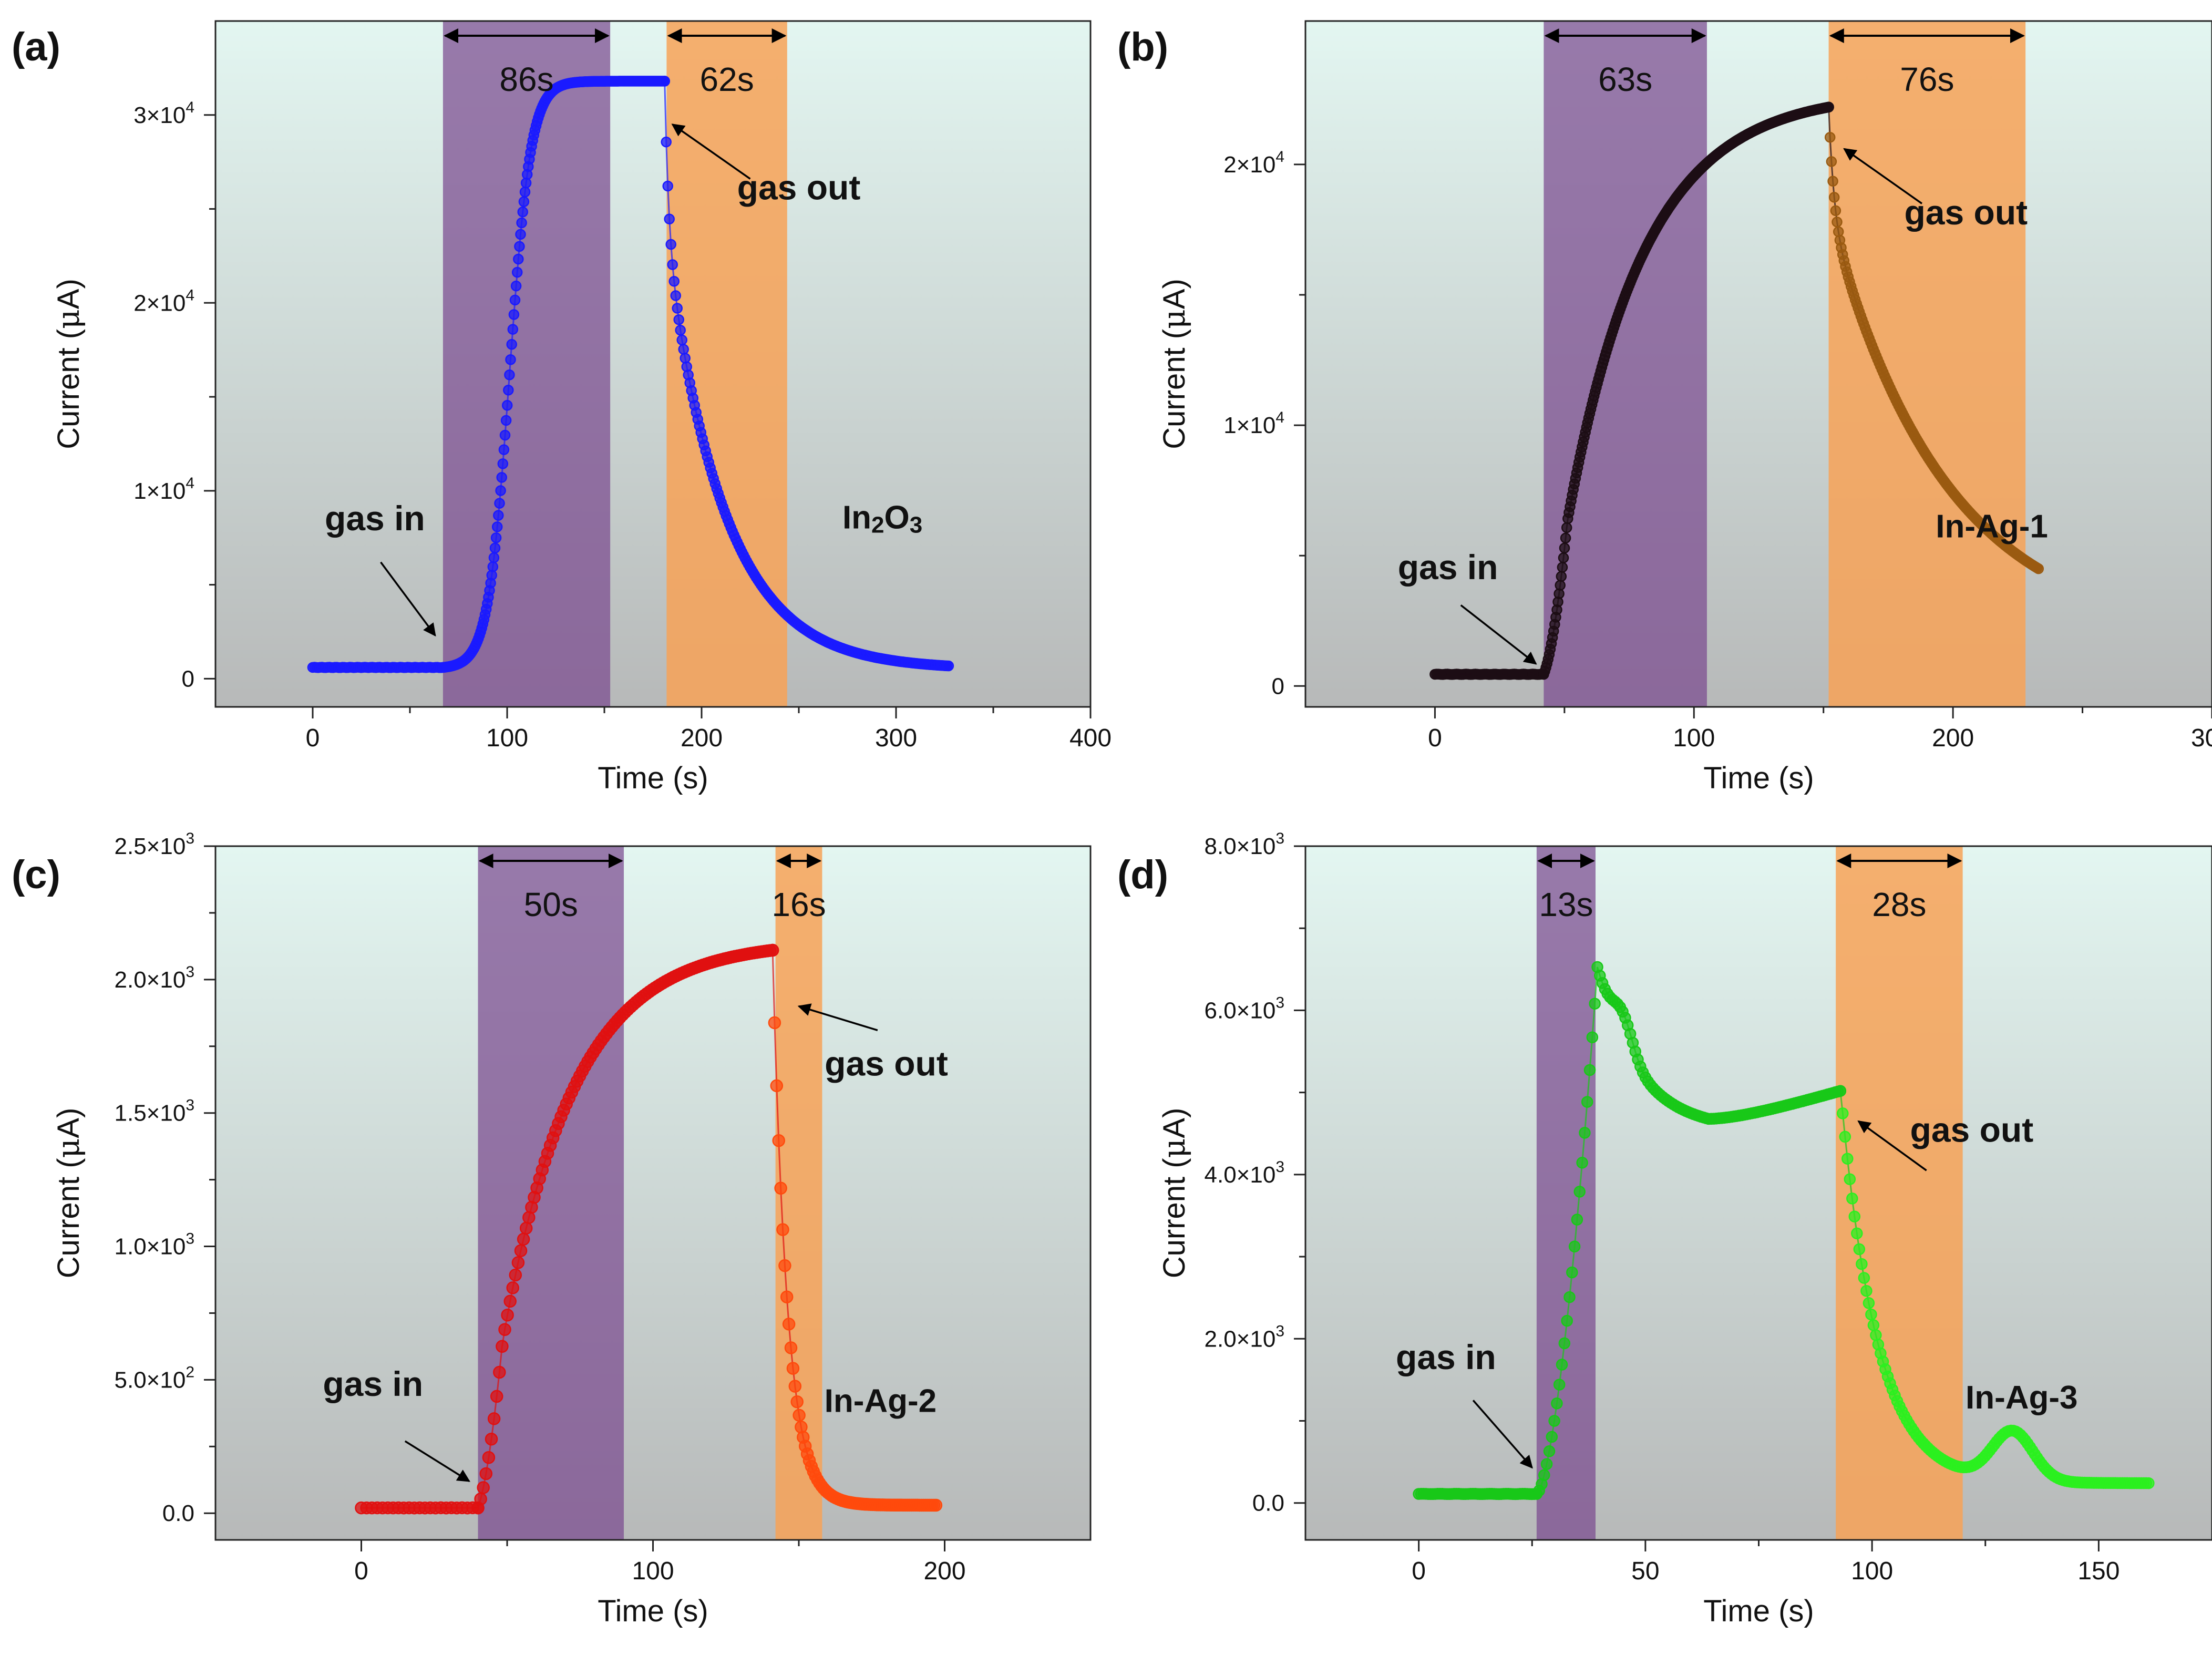 The height and width of the screenshot is (1655, 2212). What do you see at coordinates (881, 1401) in the screenshot?
I see `material-label: In-Ag-2` at bounding box center [881, 1401].